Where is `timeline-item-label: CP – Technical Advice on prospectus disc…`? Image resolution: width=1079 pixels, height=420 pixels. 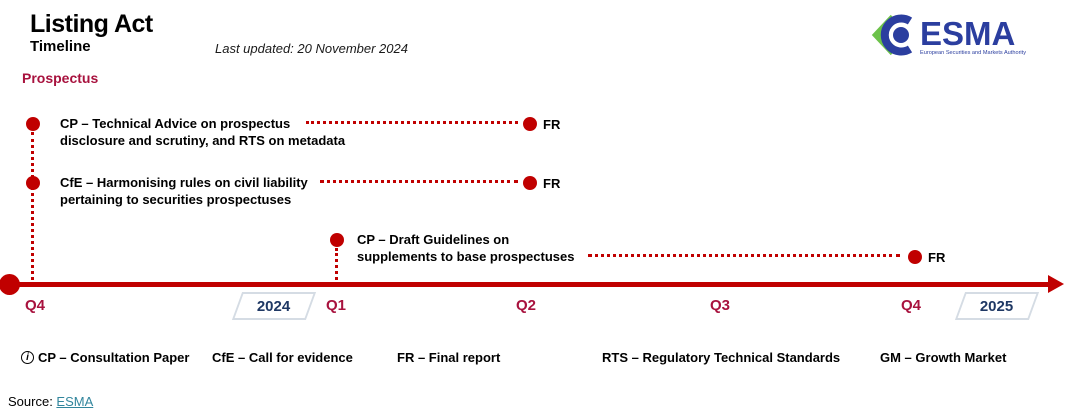 timeline-item-label: CP – Technical Advice on prospectus disc… is located at coordinates (202, 132).